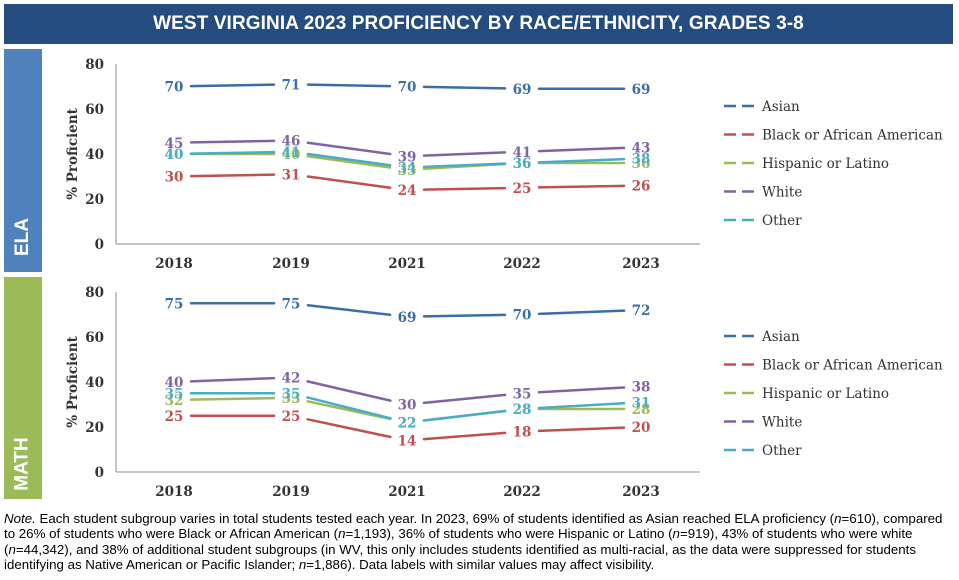 Image resolution: width=959 pixels, height=580 pixels. I want to click on math-white-data-label-2021: 30, so click(407, 406).